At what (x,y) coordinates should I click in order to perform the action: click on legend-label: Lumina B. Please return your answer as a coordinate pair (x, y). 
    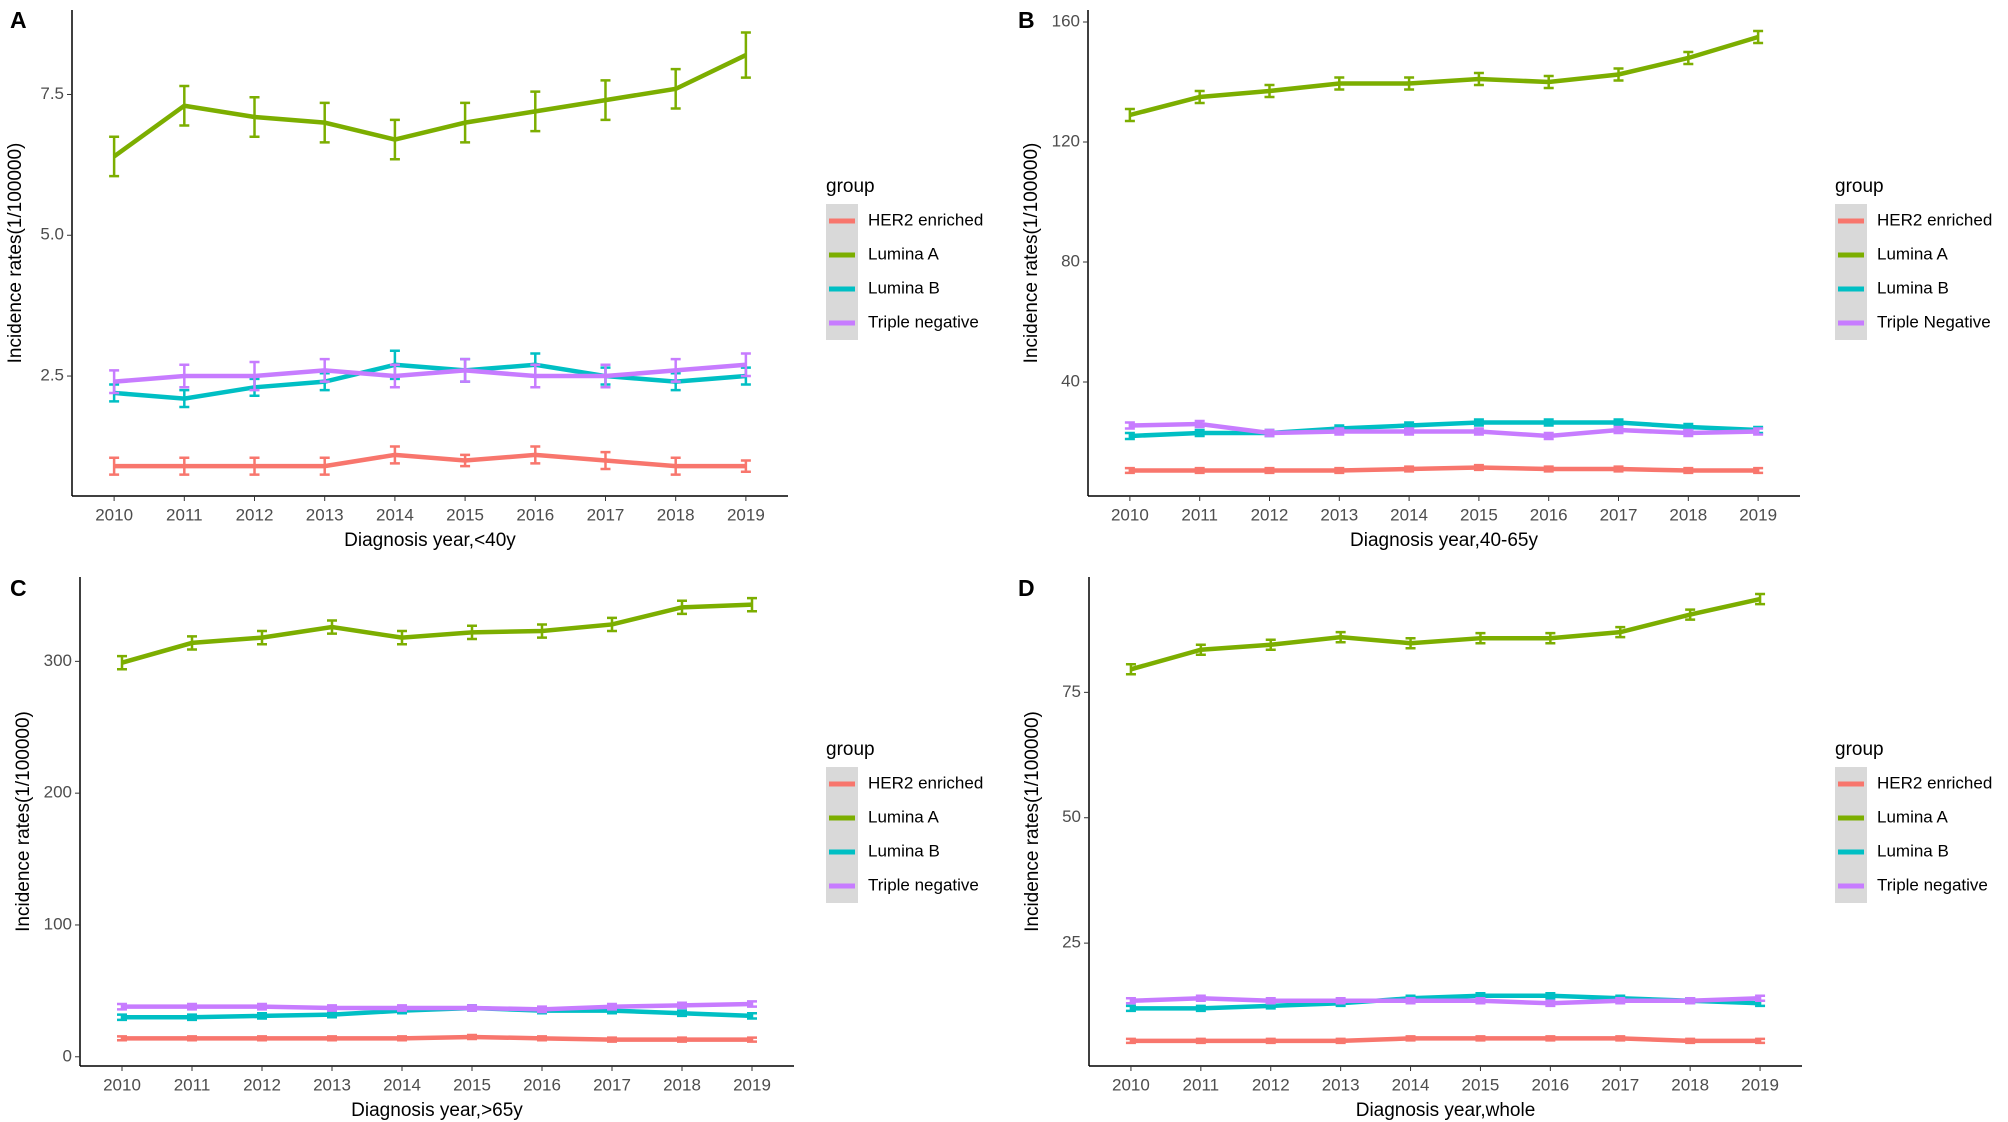
    Looking at the image, I should click on (904, 850).